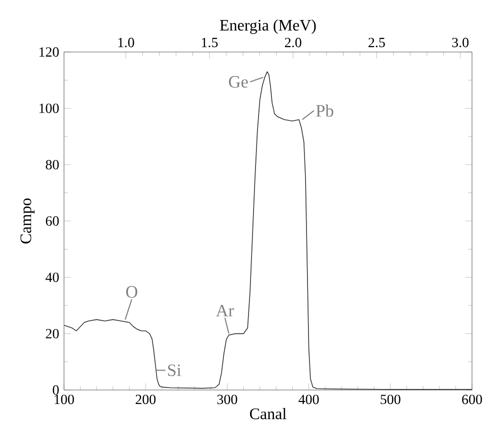  Describe the element at coordinates (126, 43) in the screenshot. I see `x2-tick-label: 1.0` at that location.